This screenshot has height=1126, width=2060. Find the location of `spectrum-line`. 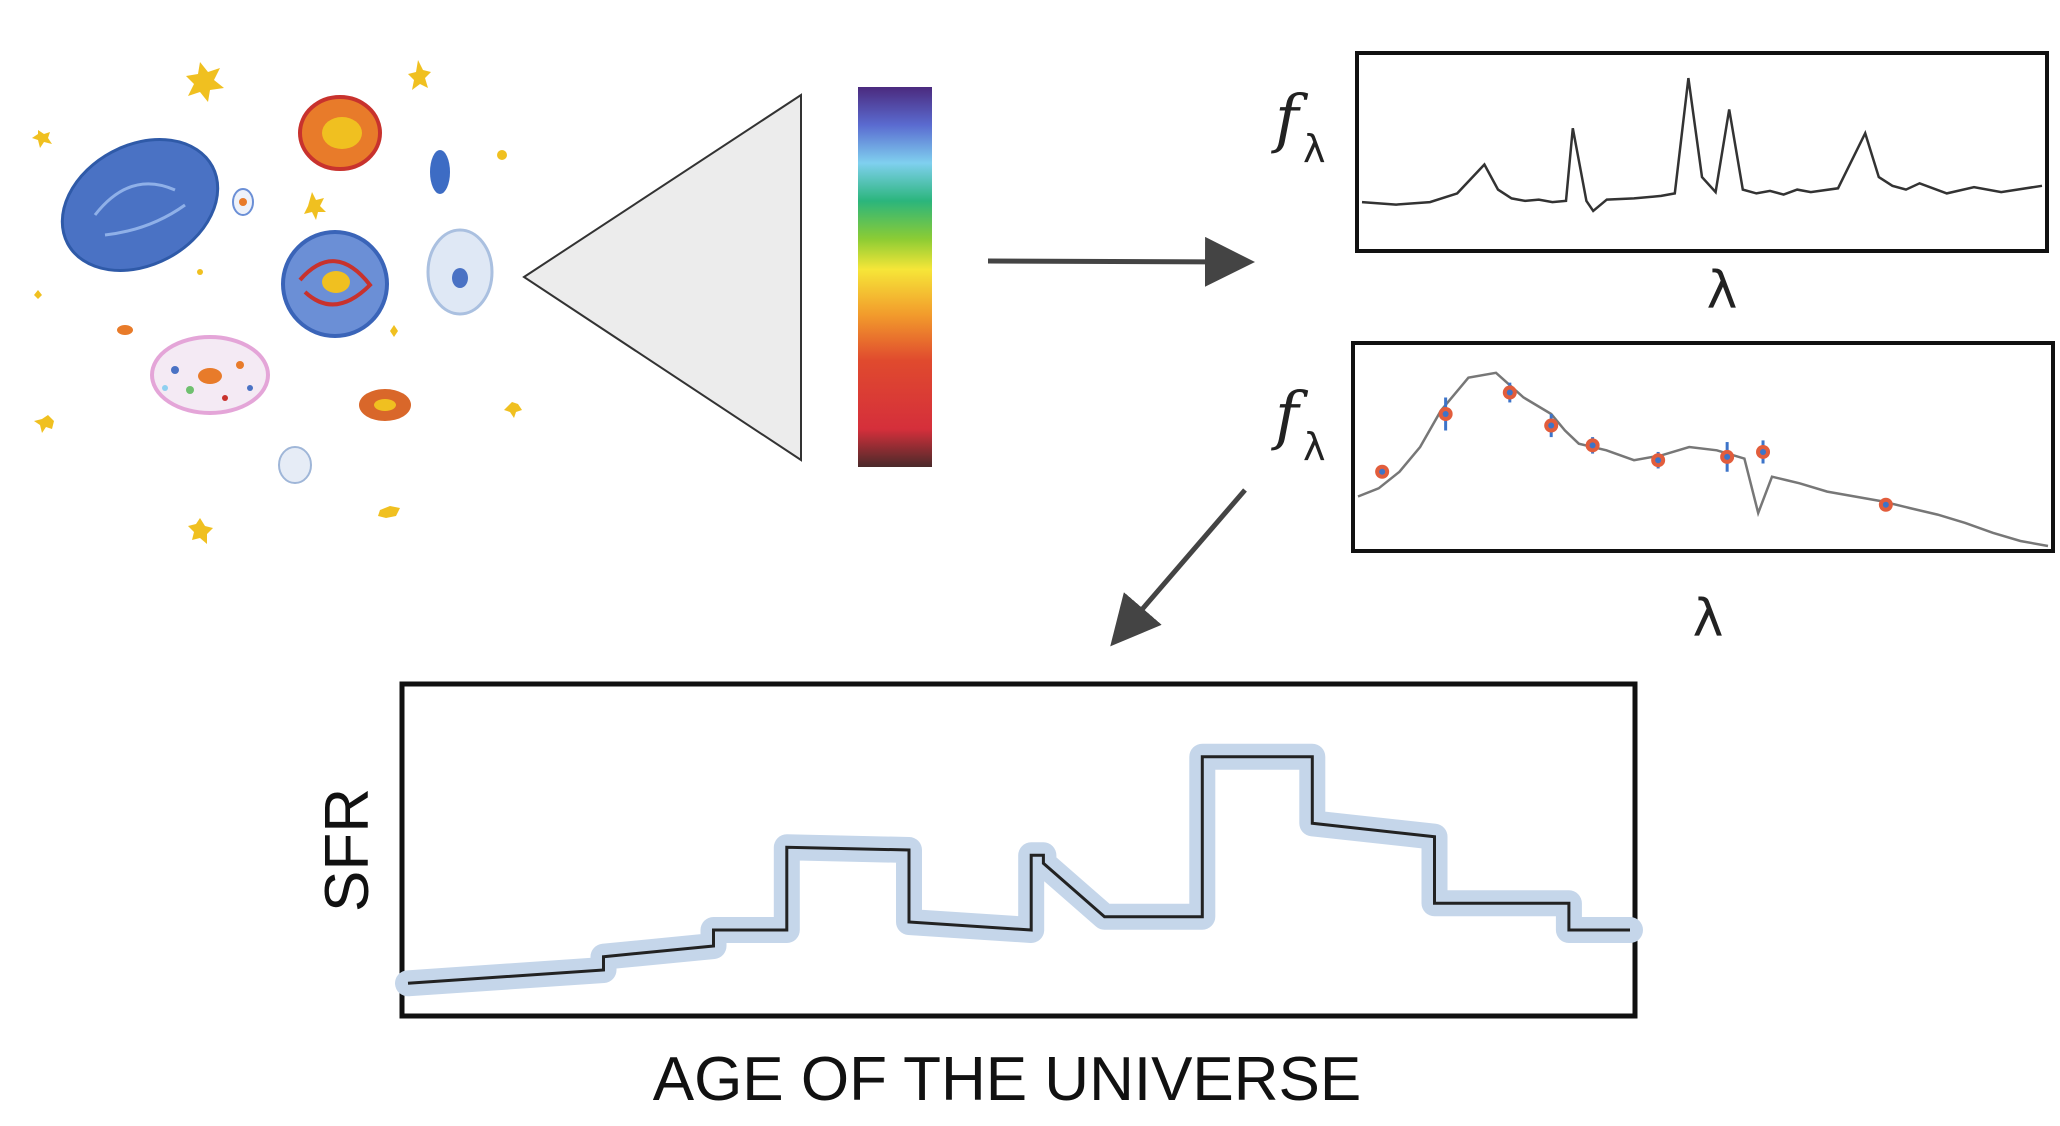

spectrum-line is located at coordinates (1702, 145).